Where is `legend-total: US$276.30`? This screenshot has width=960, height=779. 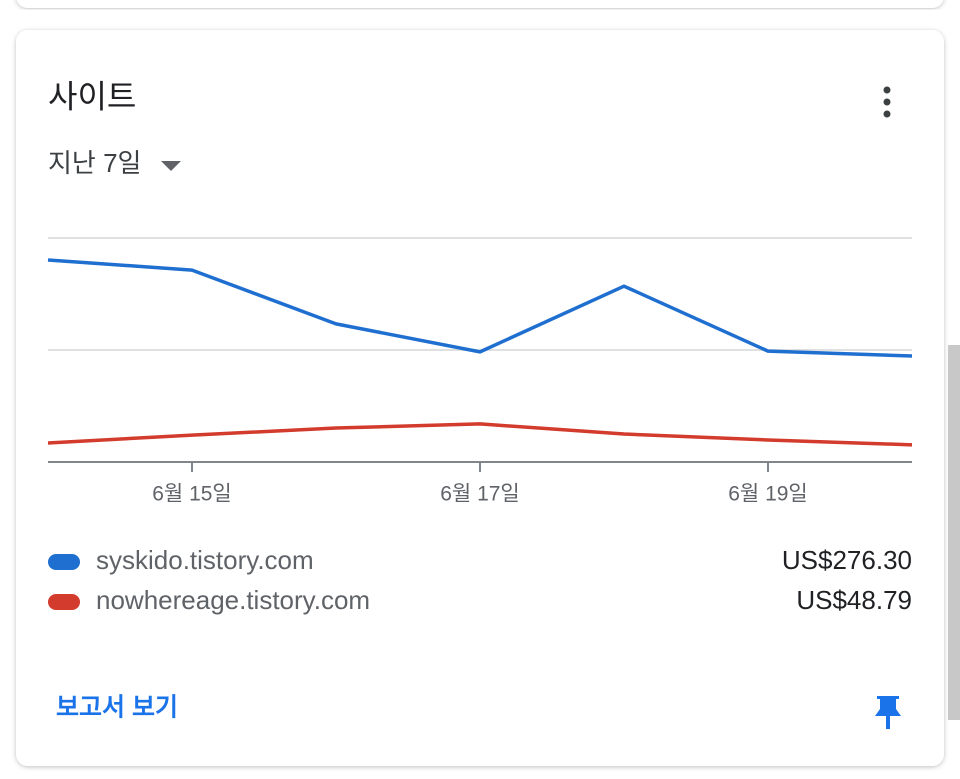
legend-total: US$276.30 is located at coordinates (847, 560).